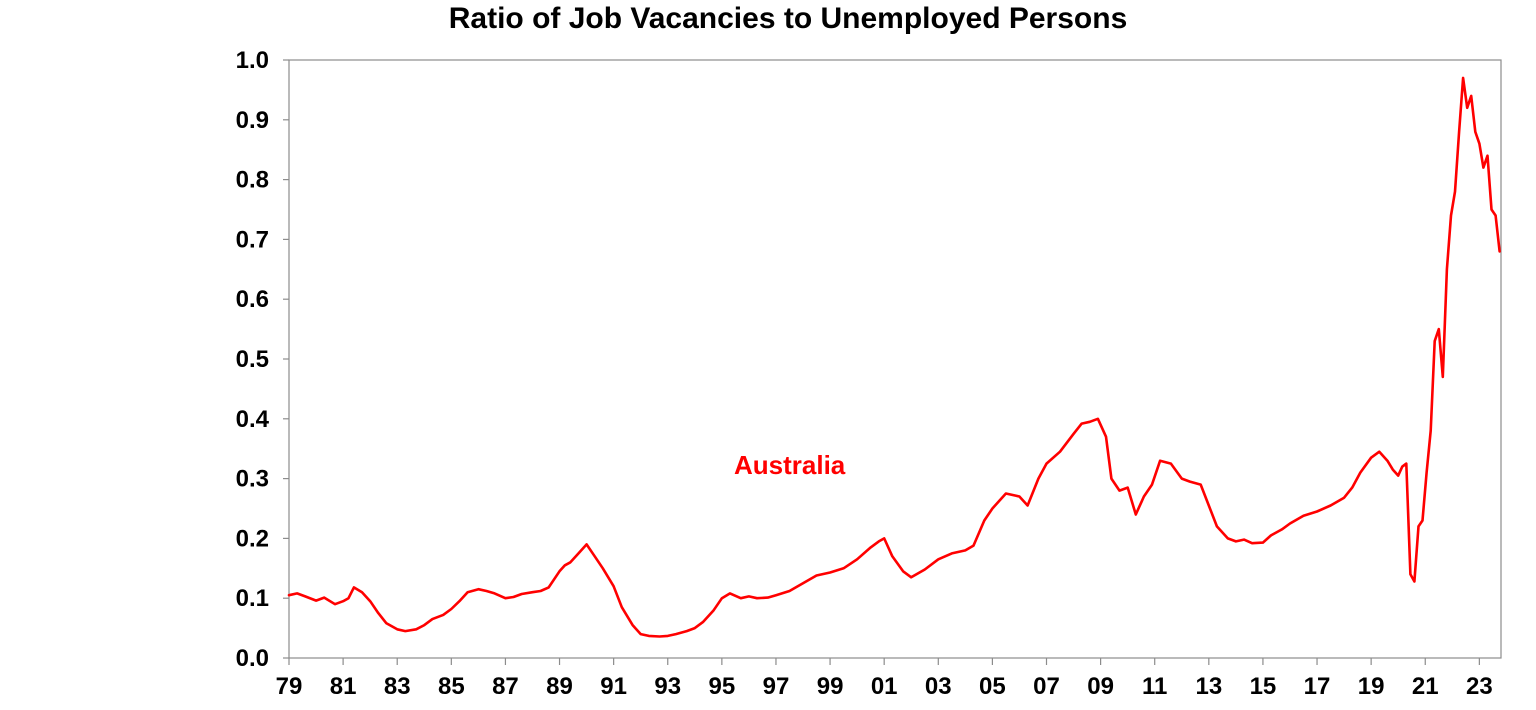  Describe the element at coordinates (1046, 686) in the screenshot. I see `x-tick-label: 07` at that location.